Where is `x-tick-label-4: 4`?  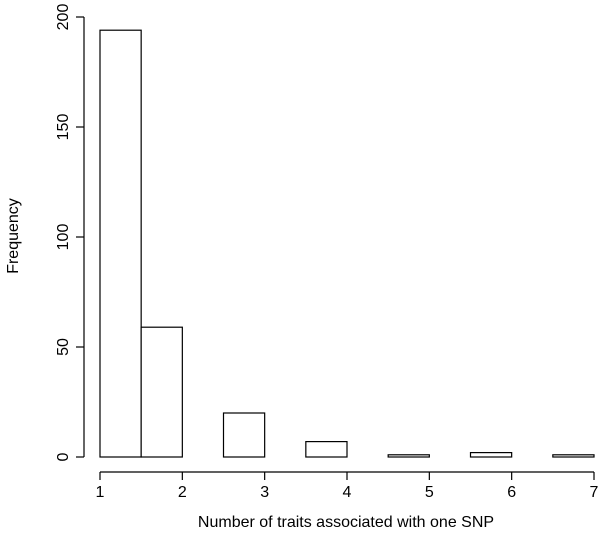
x-tick-label-4: 4 is located at coordinates (347, 492).